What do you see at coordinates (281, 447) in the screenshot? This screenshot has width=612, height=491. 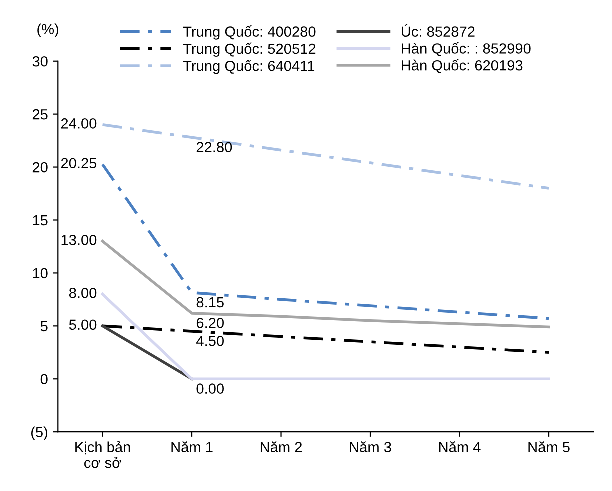 I see `x-tick-label: Năm 2` at bounding box center [281, 447].